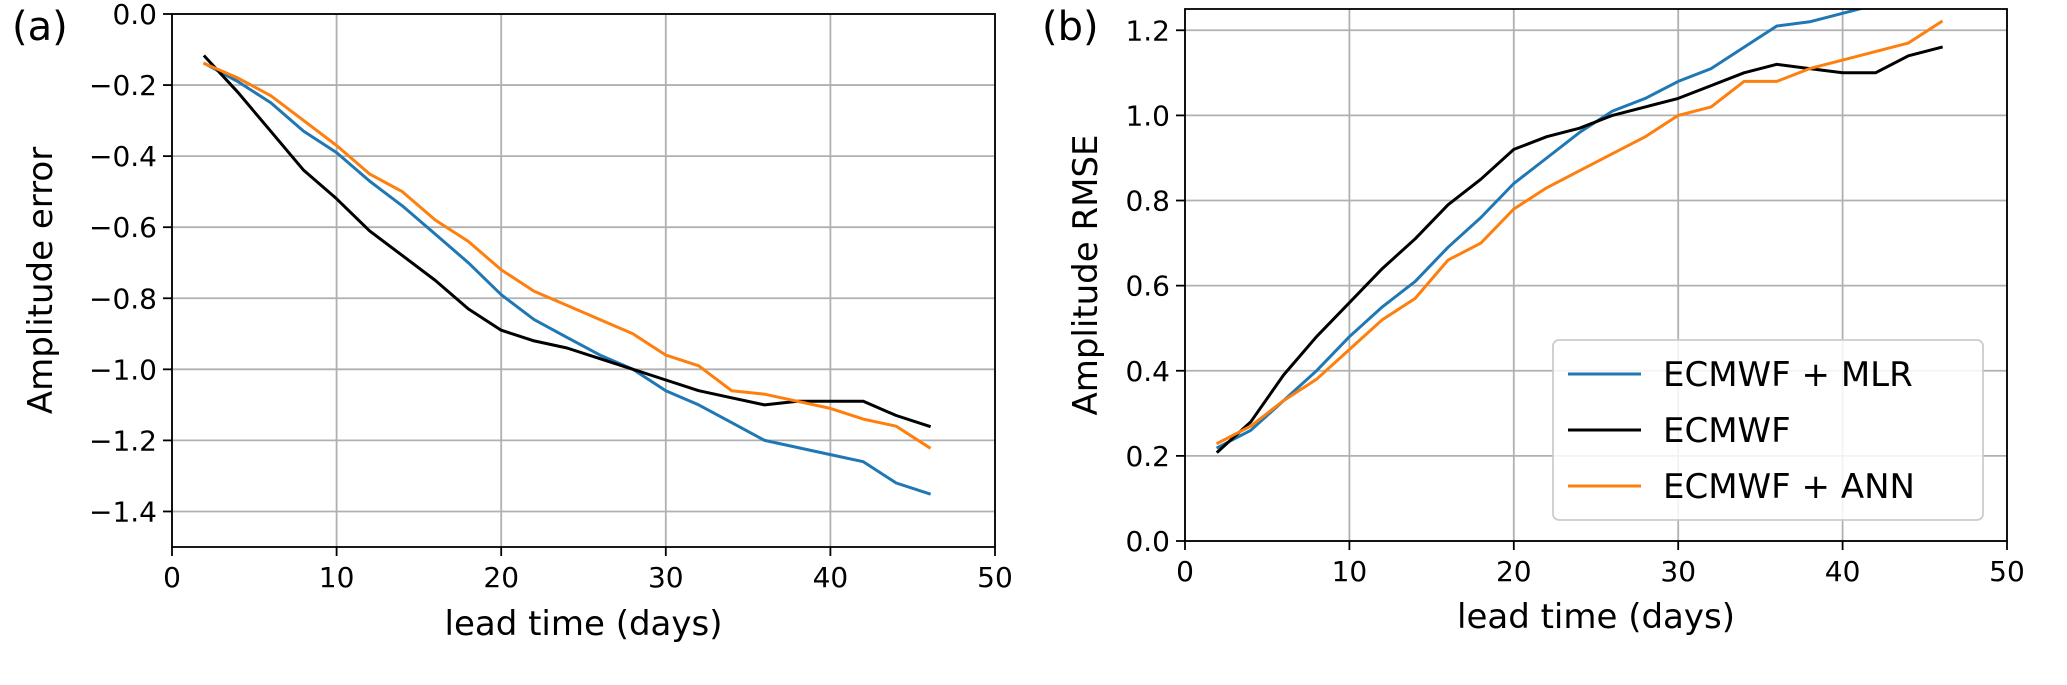 Image resolution: width=2067 pixels, height=685 pixels. I want to click on panel-a-ytick-label: −1.4, so click(123, 511).